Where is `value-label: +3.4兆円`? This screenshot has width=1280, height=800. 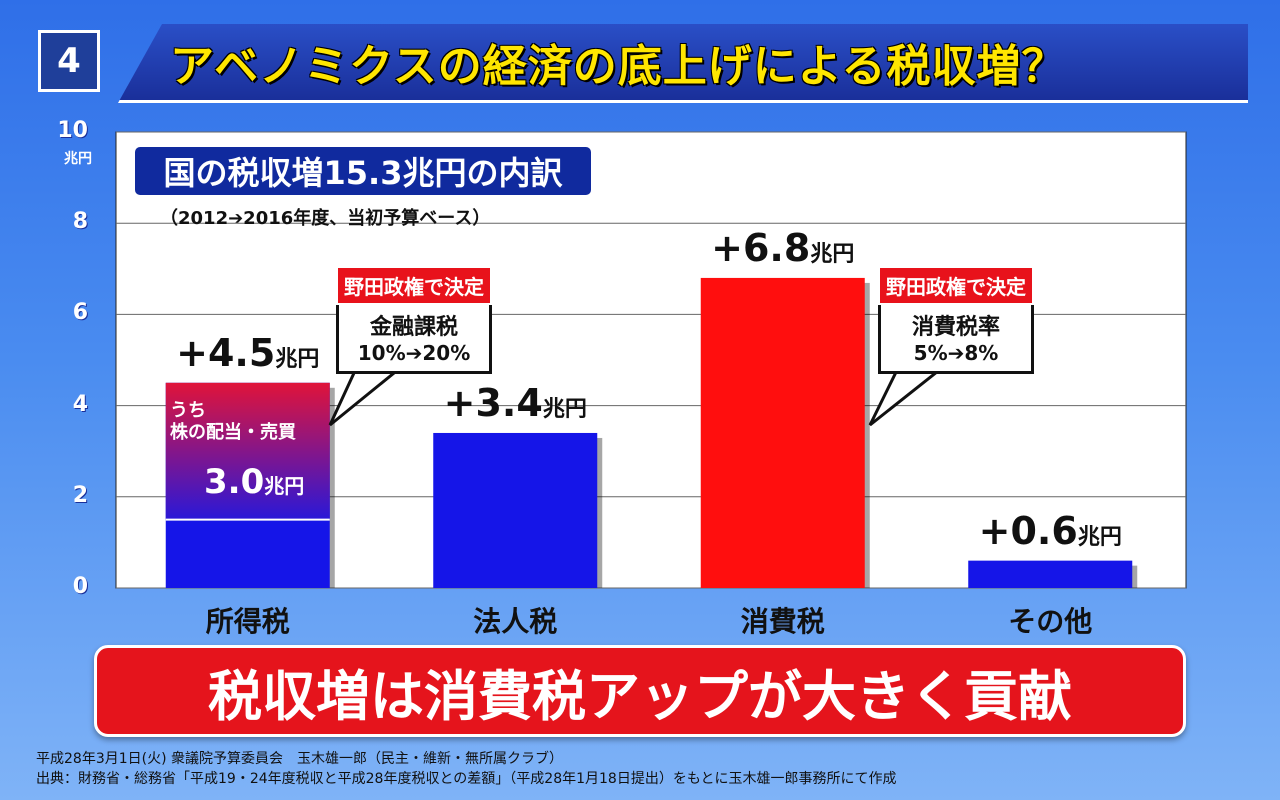
value-label: +3.4兆円 is located at coordinates (515, 403).